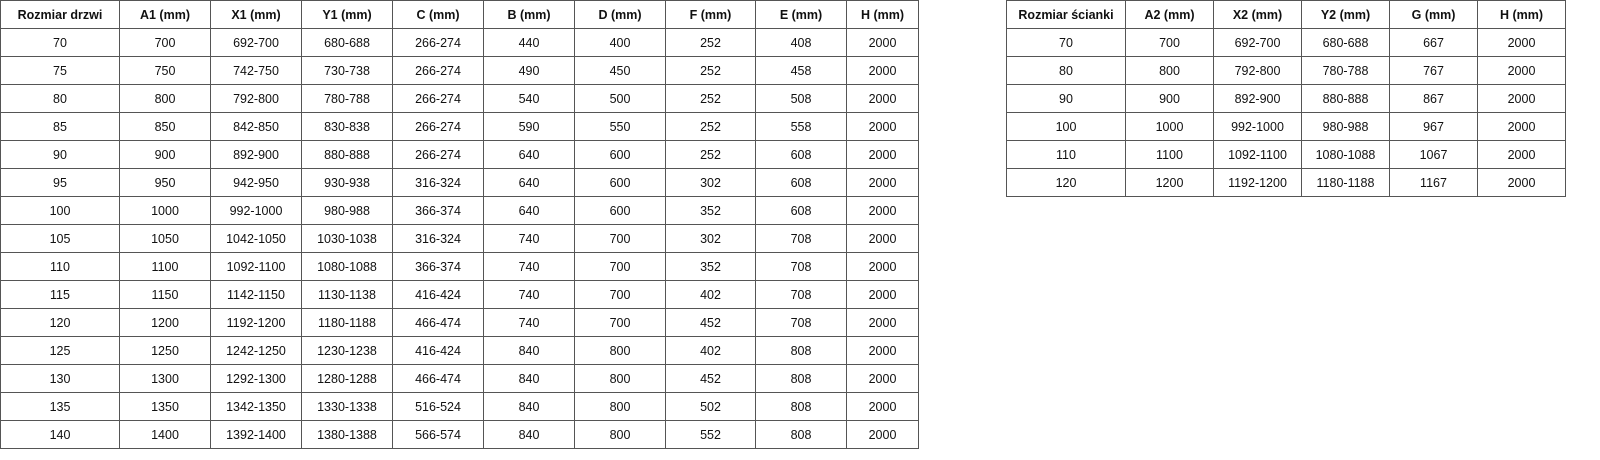  Describe the element at coordinates (60, 14) in the screenshot. I see `column-header: Rozmiar drzwi` at that location.